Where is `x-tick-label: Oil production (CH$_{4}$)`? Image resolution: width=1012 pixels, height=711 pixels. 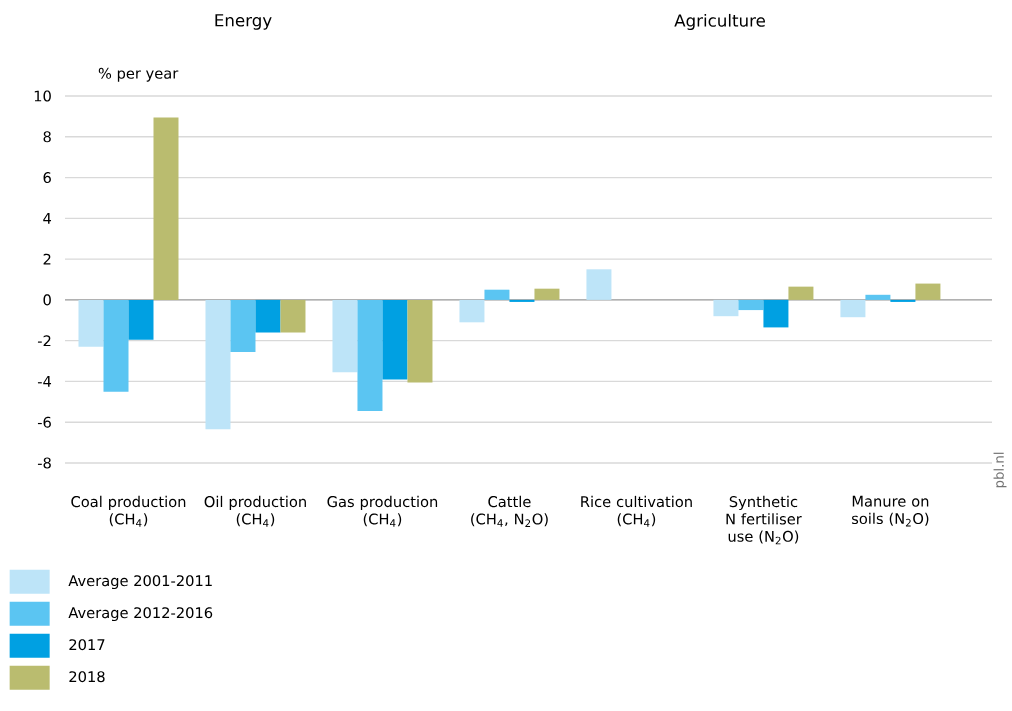 x-tick-label: Oil production (CH$_{4}$) is located at coordinates (255, 511).